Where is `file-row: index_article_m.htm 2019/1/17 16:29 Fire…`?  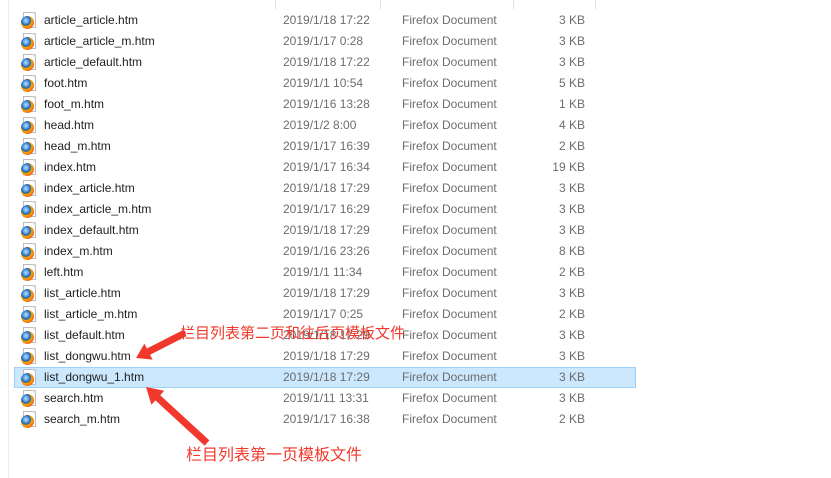 file-row: index_article_m.htm 2019/1/17 16:29 Fire… is located at coordinates (325, 209).